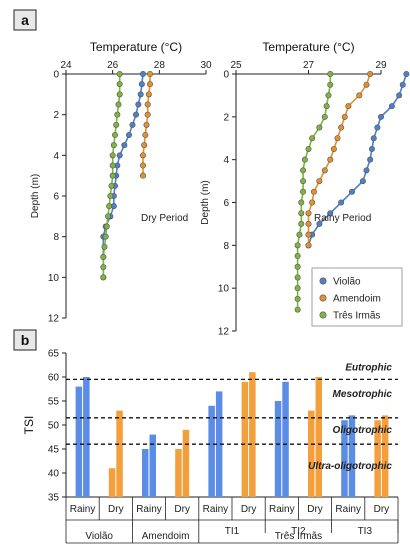 This screenshot has height=550, width=410. Describe the element at coordinates (350, 466) in the screenshot. I see `zone-label: Ultra-oligotrophic` at that location.